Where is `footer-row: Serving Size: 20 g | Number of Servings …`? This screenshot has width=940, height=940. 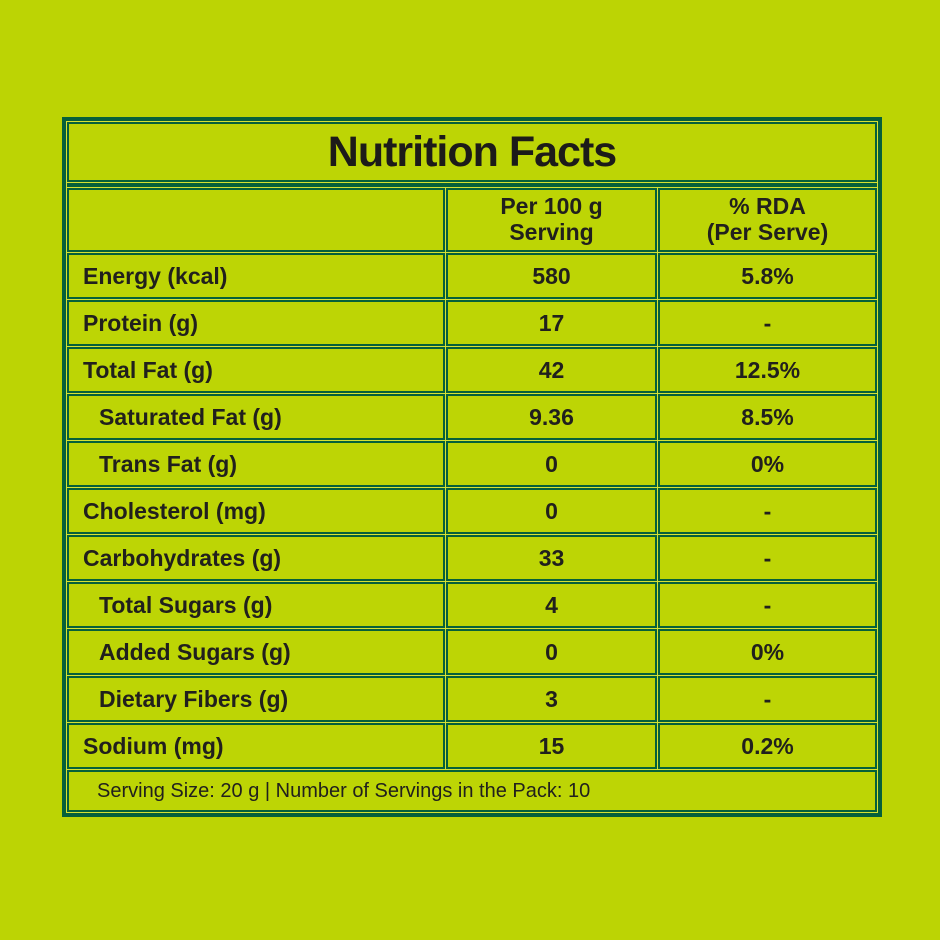
footer-row: Serving Size: 20 g | Number of Servings … is located at coordinates (472, 791).